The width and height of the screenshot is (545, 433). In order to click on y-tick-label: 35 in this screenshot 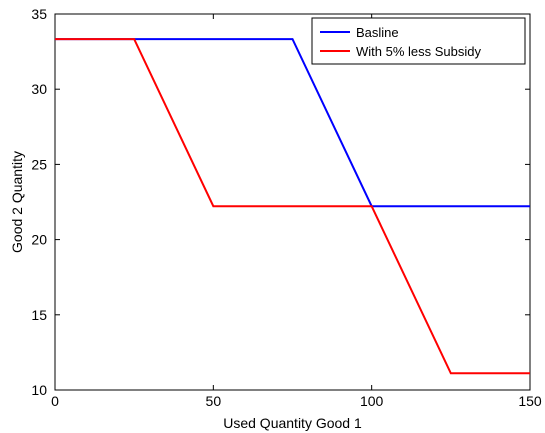, I will do `click(39, 14)`.